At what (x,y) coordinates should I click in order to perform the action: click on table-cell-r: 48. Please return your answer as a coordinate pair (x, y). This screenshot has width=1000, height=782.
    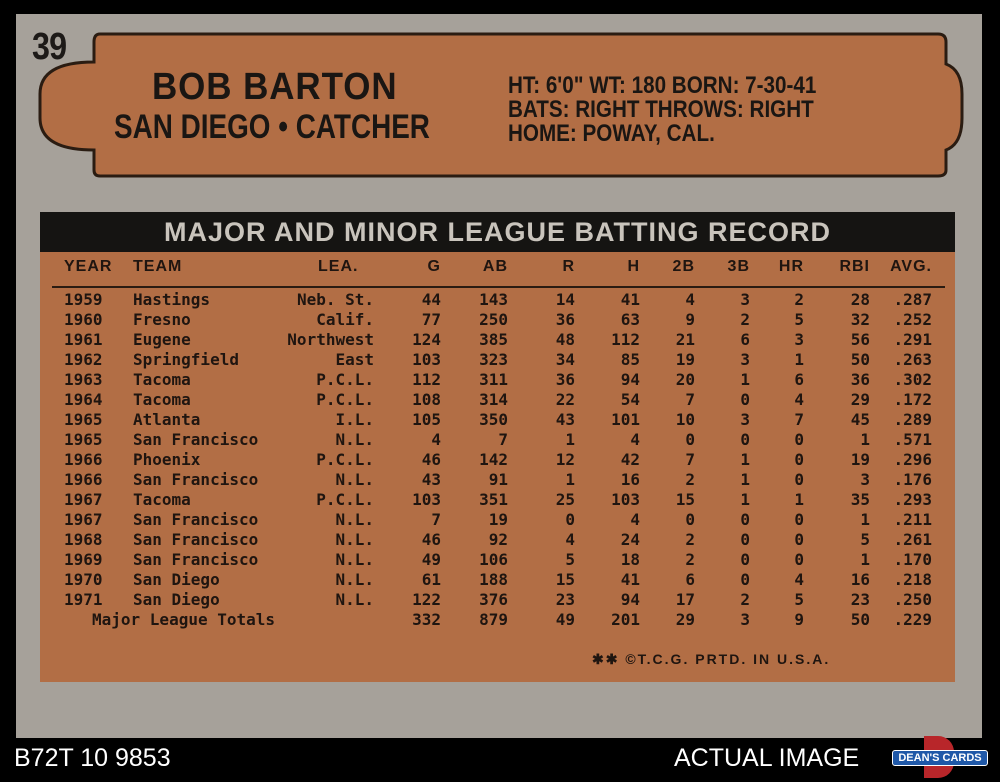
    Looking at the image, I should click on (565, 339).